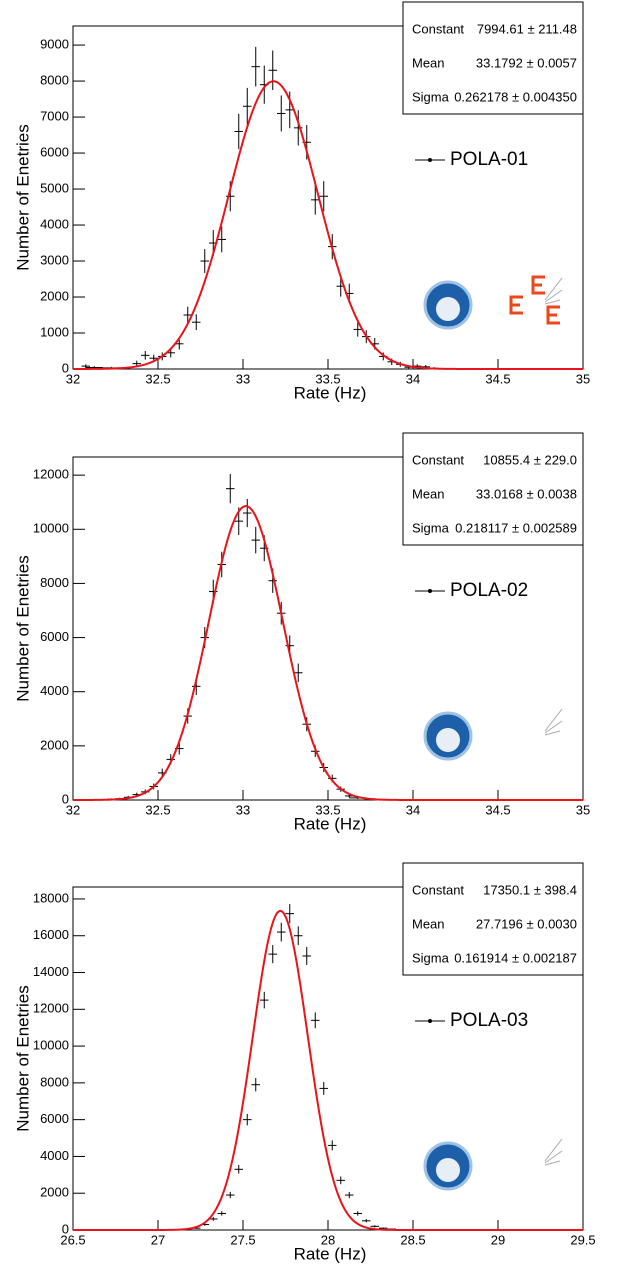 The width and height of the screenshot is (633, 1276). What do you see at coordinates (72, 1239) in the screenshot?
I see `x-tick-label: 26.5` at bounding box center [72, 1239].